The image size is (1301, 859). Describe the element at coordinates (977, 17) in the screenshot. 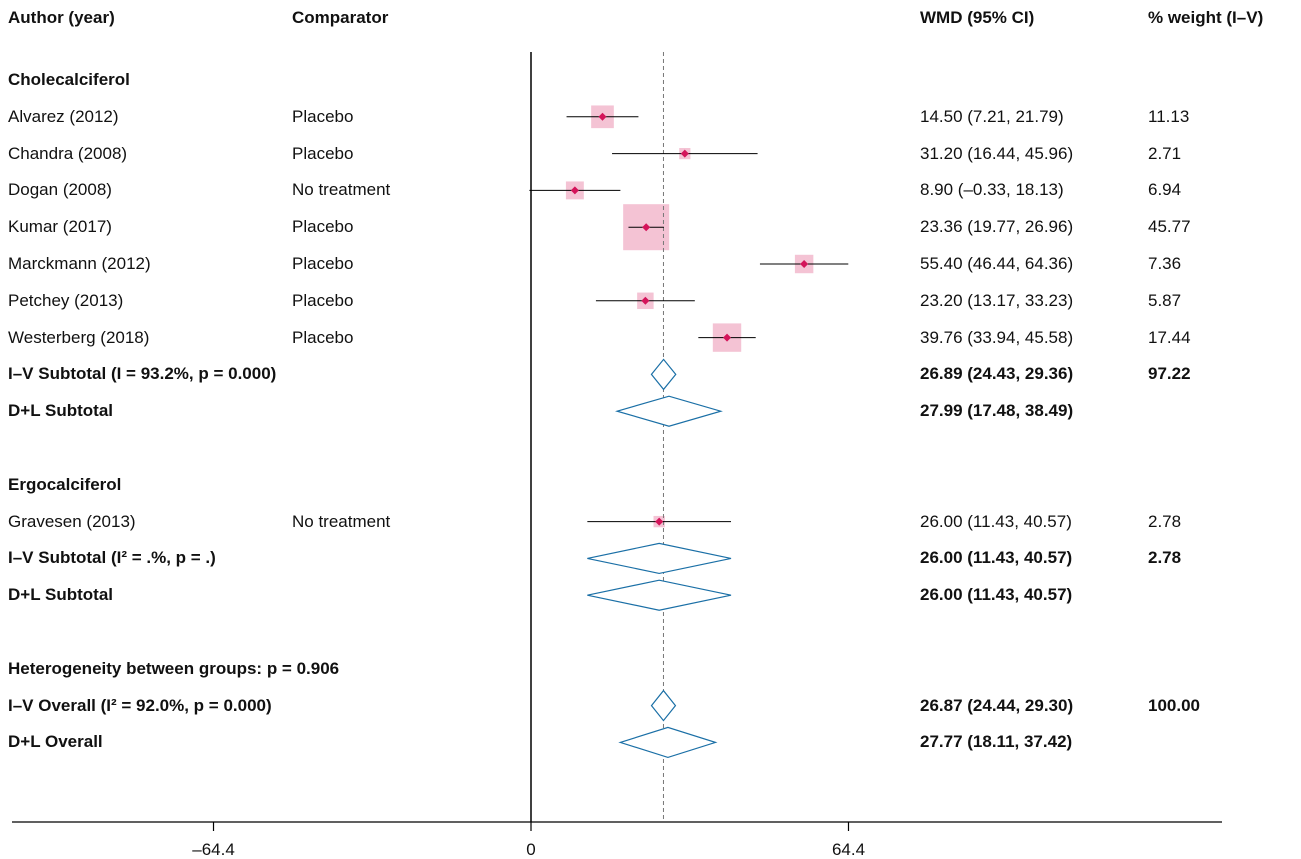

I see `header-wmd: WMD (95% CI)` at that location.